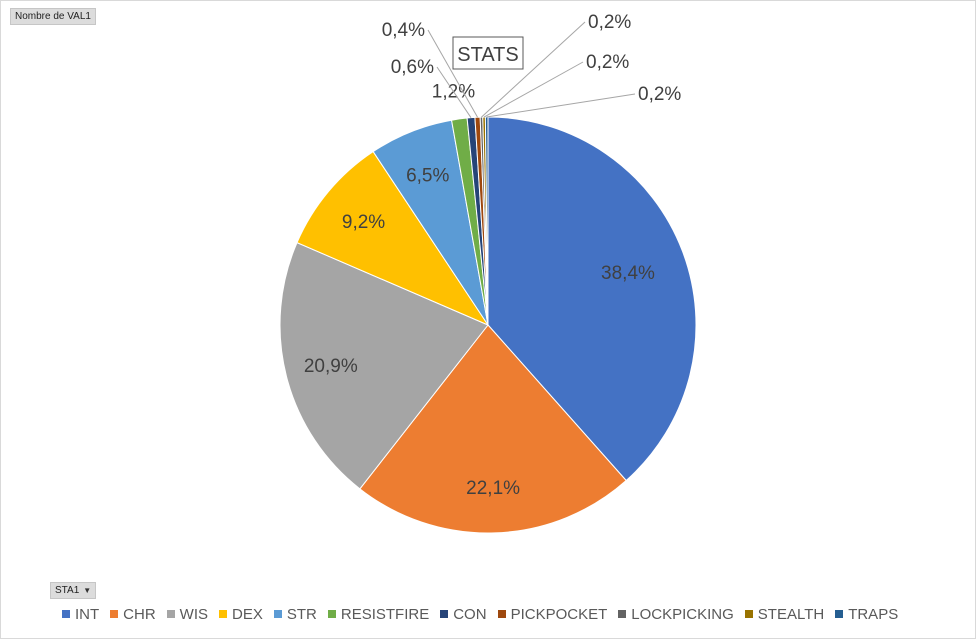 This screenshot has height=639, width=976. I want to click on legend-item-int: INT, so click(80, 614).